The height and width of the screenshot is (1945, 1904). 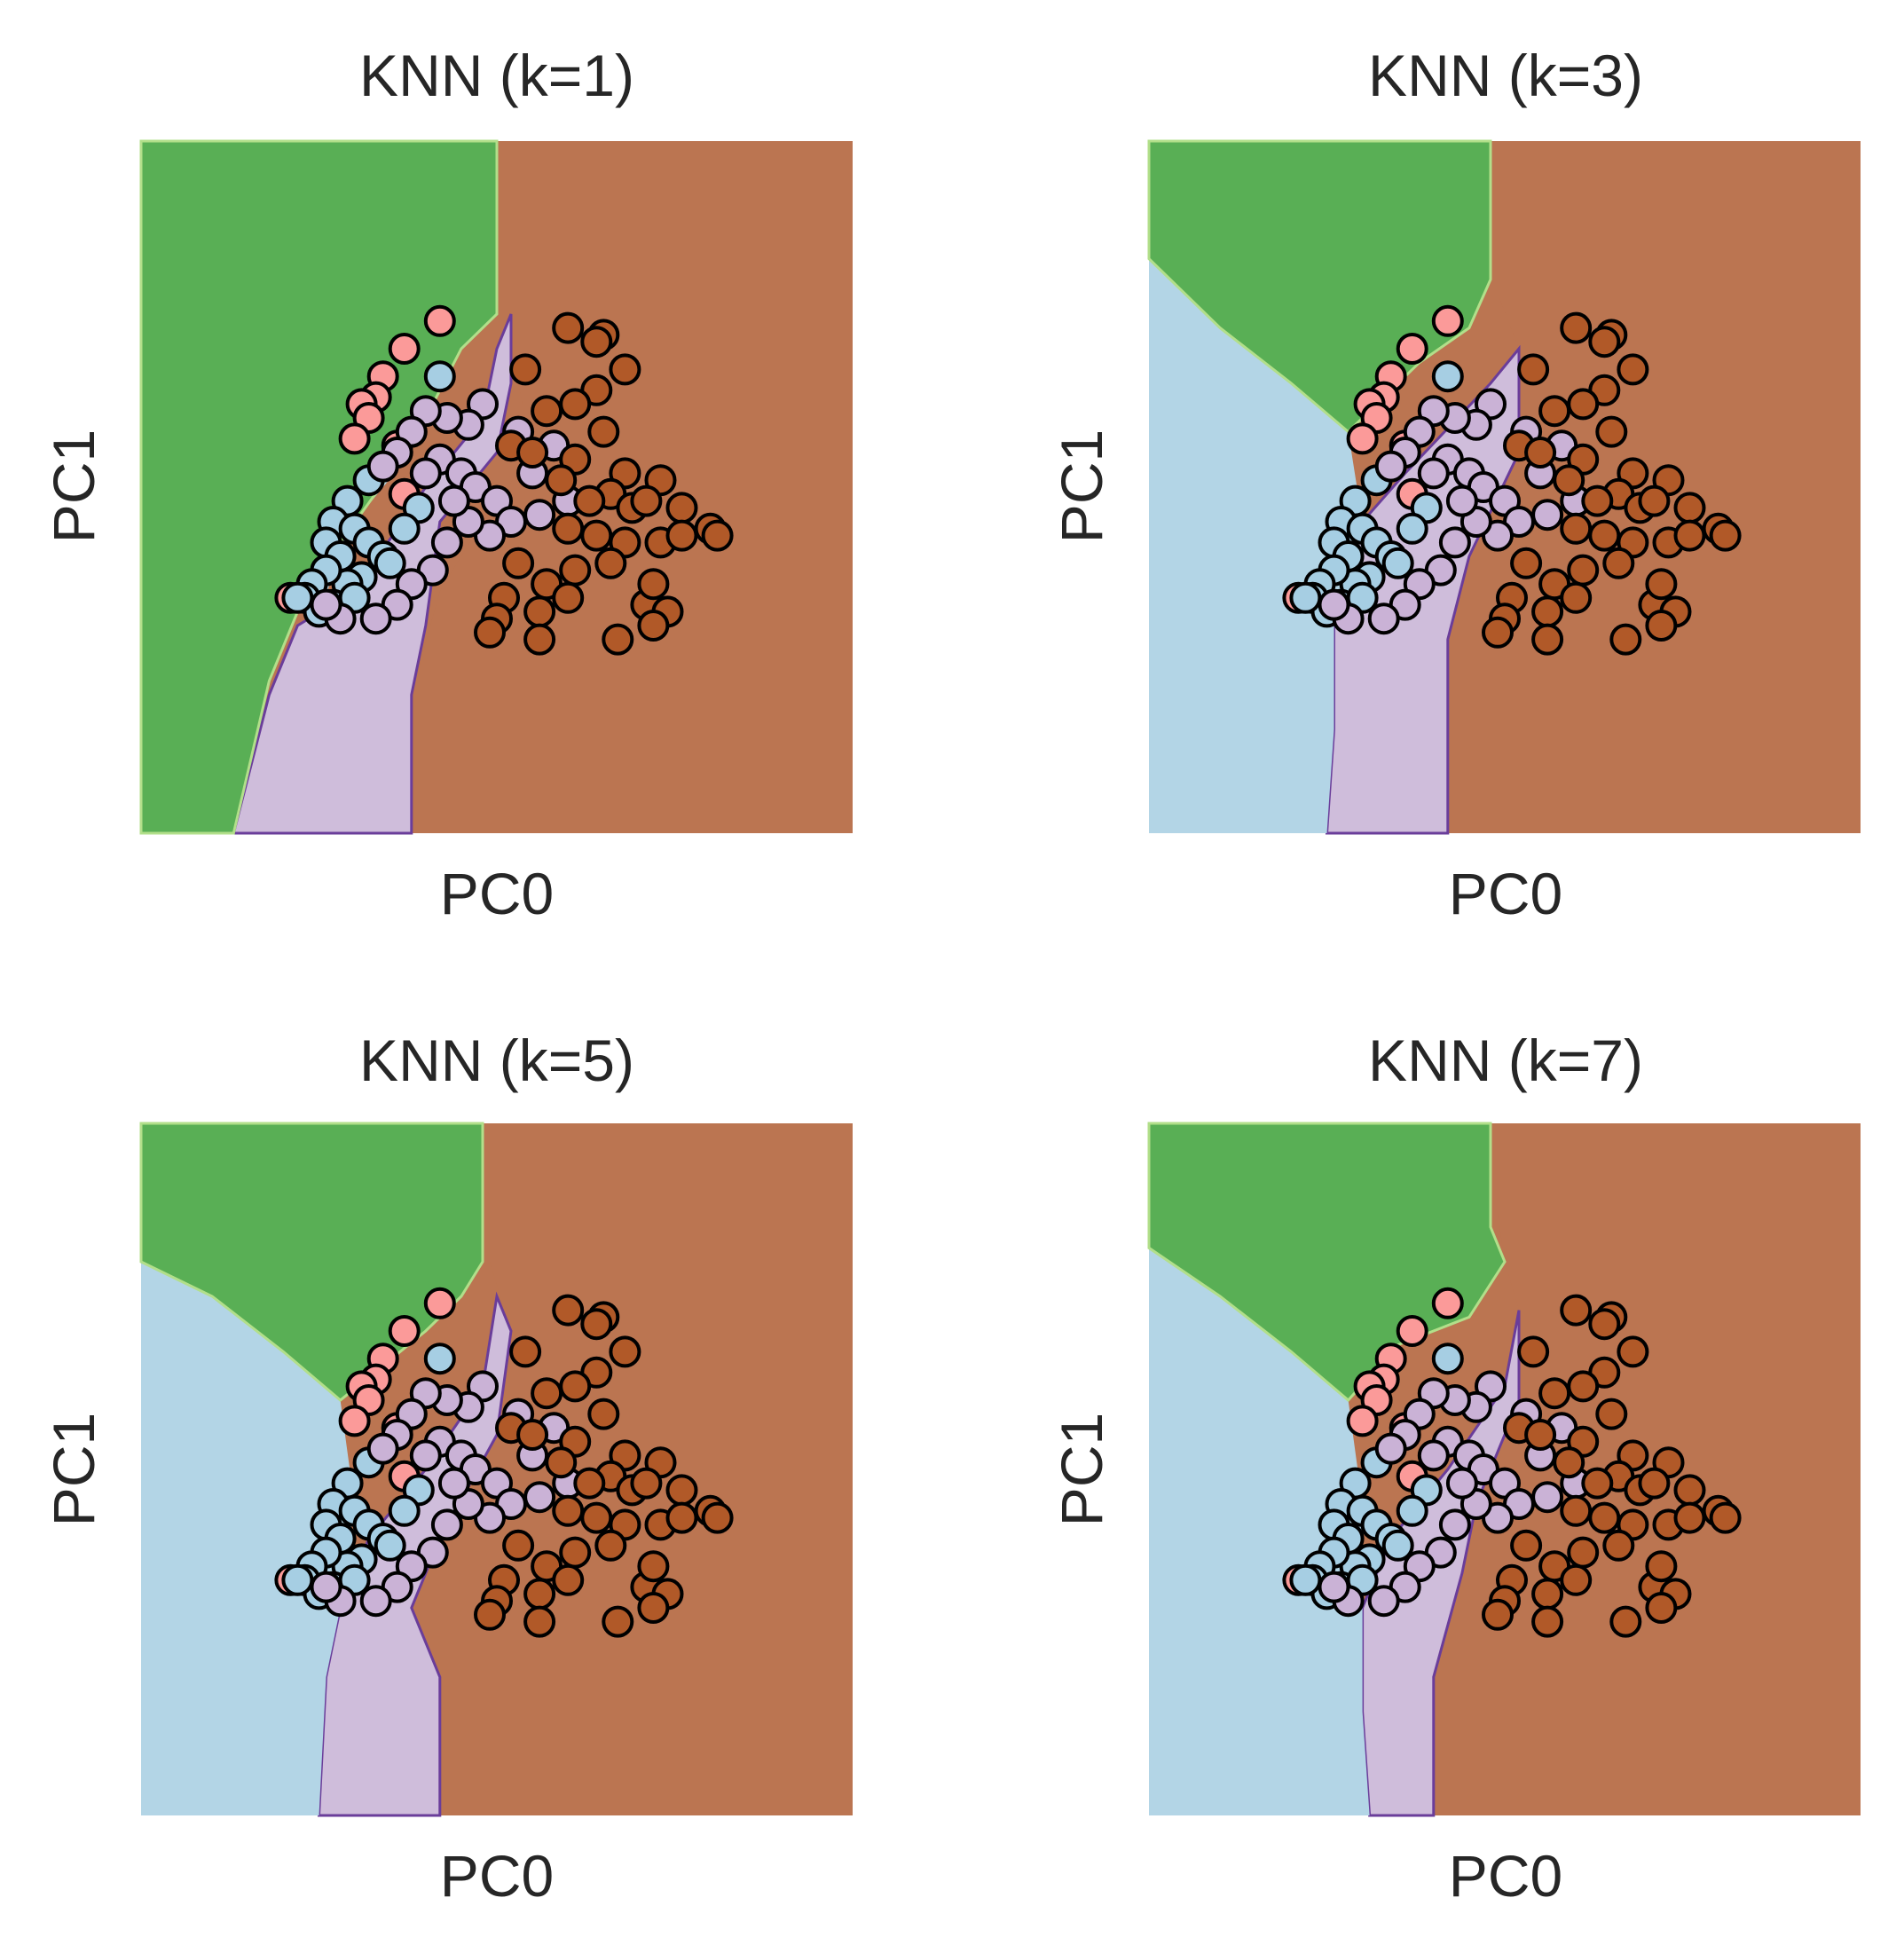 I want to click on panel-title: KNN (k=7), so click(x=1505, y=1060).